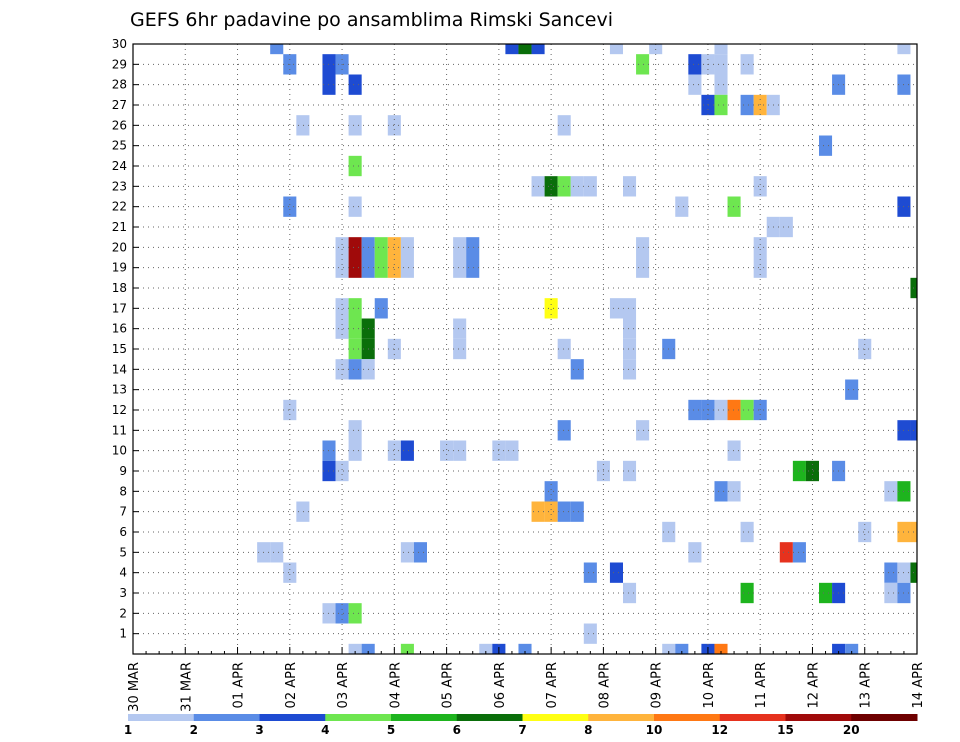  I want to click on y-tick-label: 26, so click(119, 125).